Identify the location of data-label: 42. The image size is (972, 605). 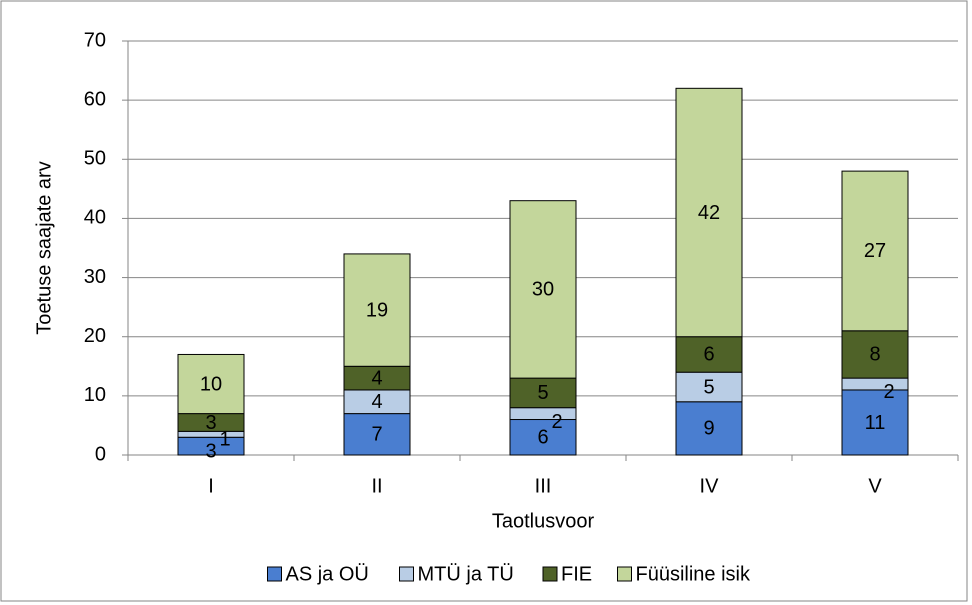
(709, 213).